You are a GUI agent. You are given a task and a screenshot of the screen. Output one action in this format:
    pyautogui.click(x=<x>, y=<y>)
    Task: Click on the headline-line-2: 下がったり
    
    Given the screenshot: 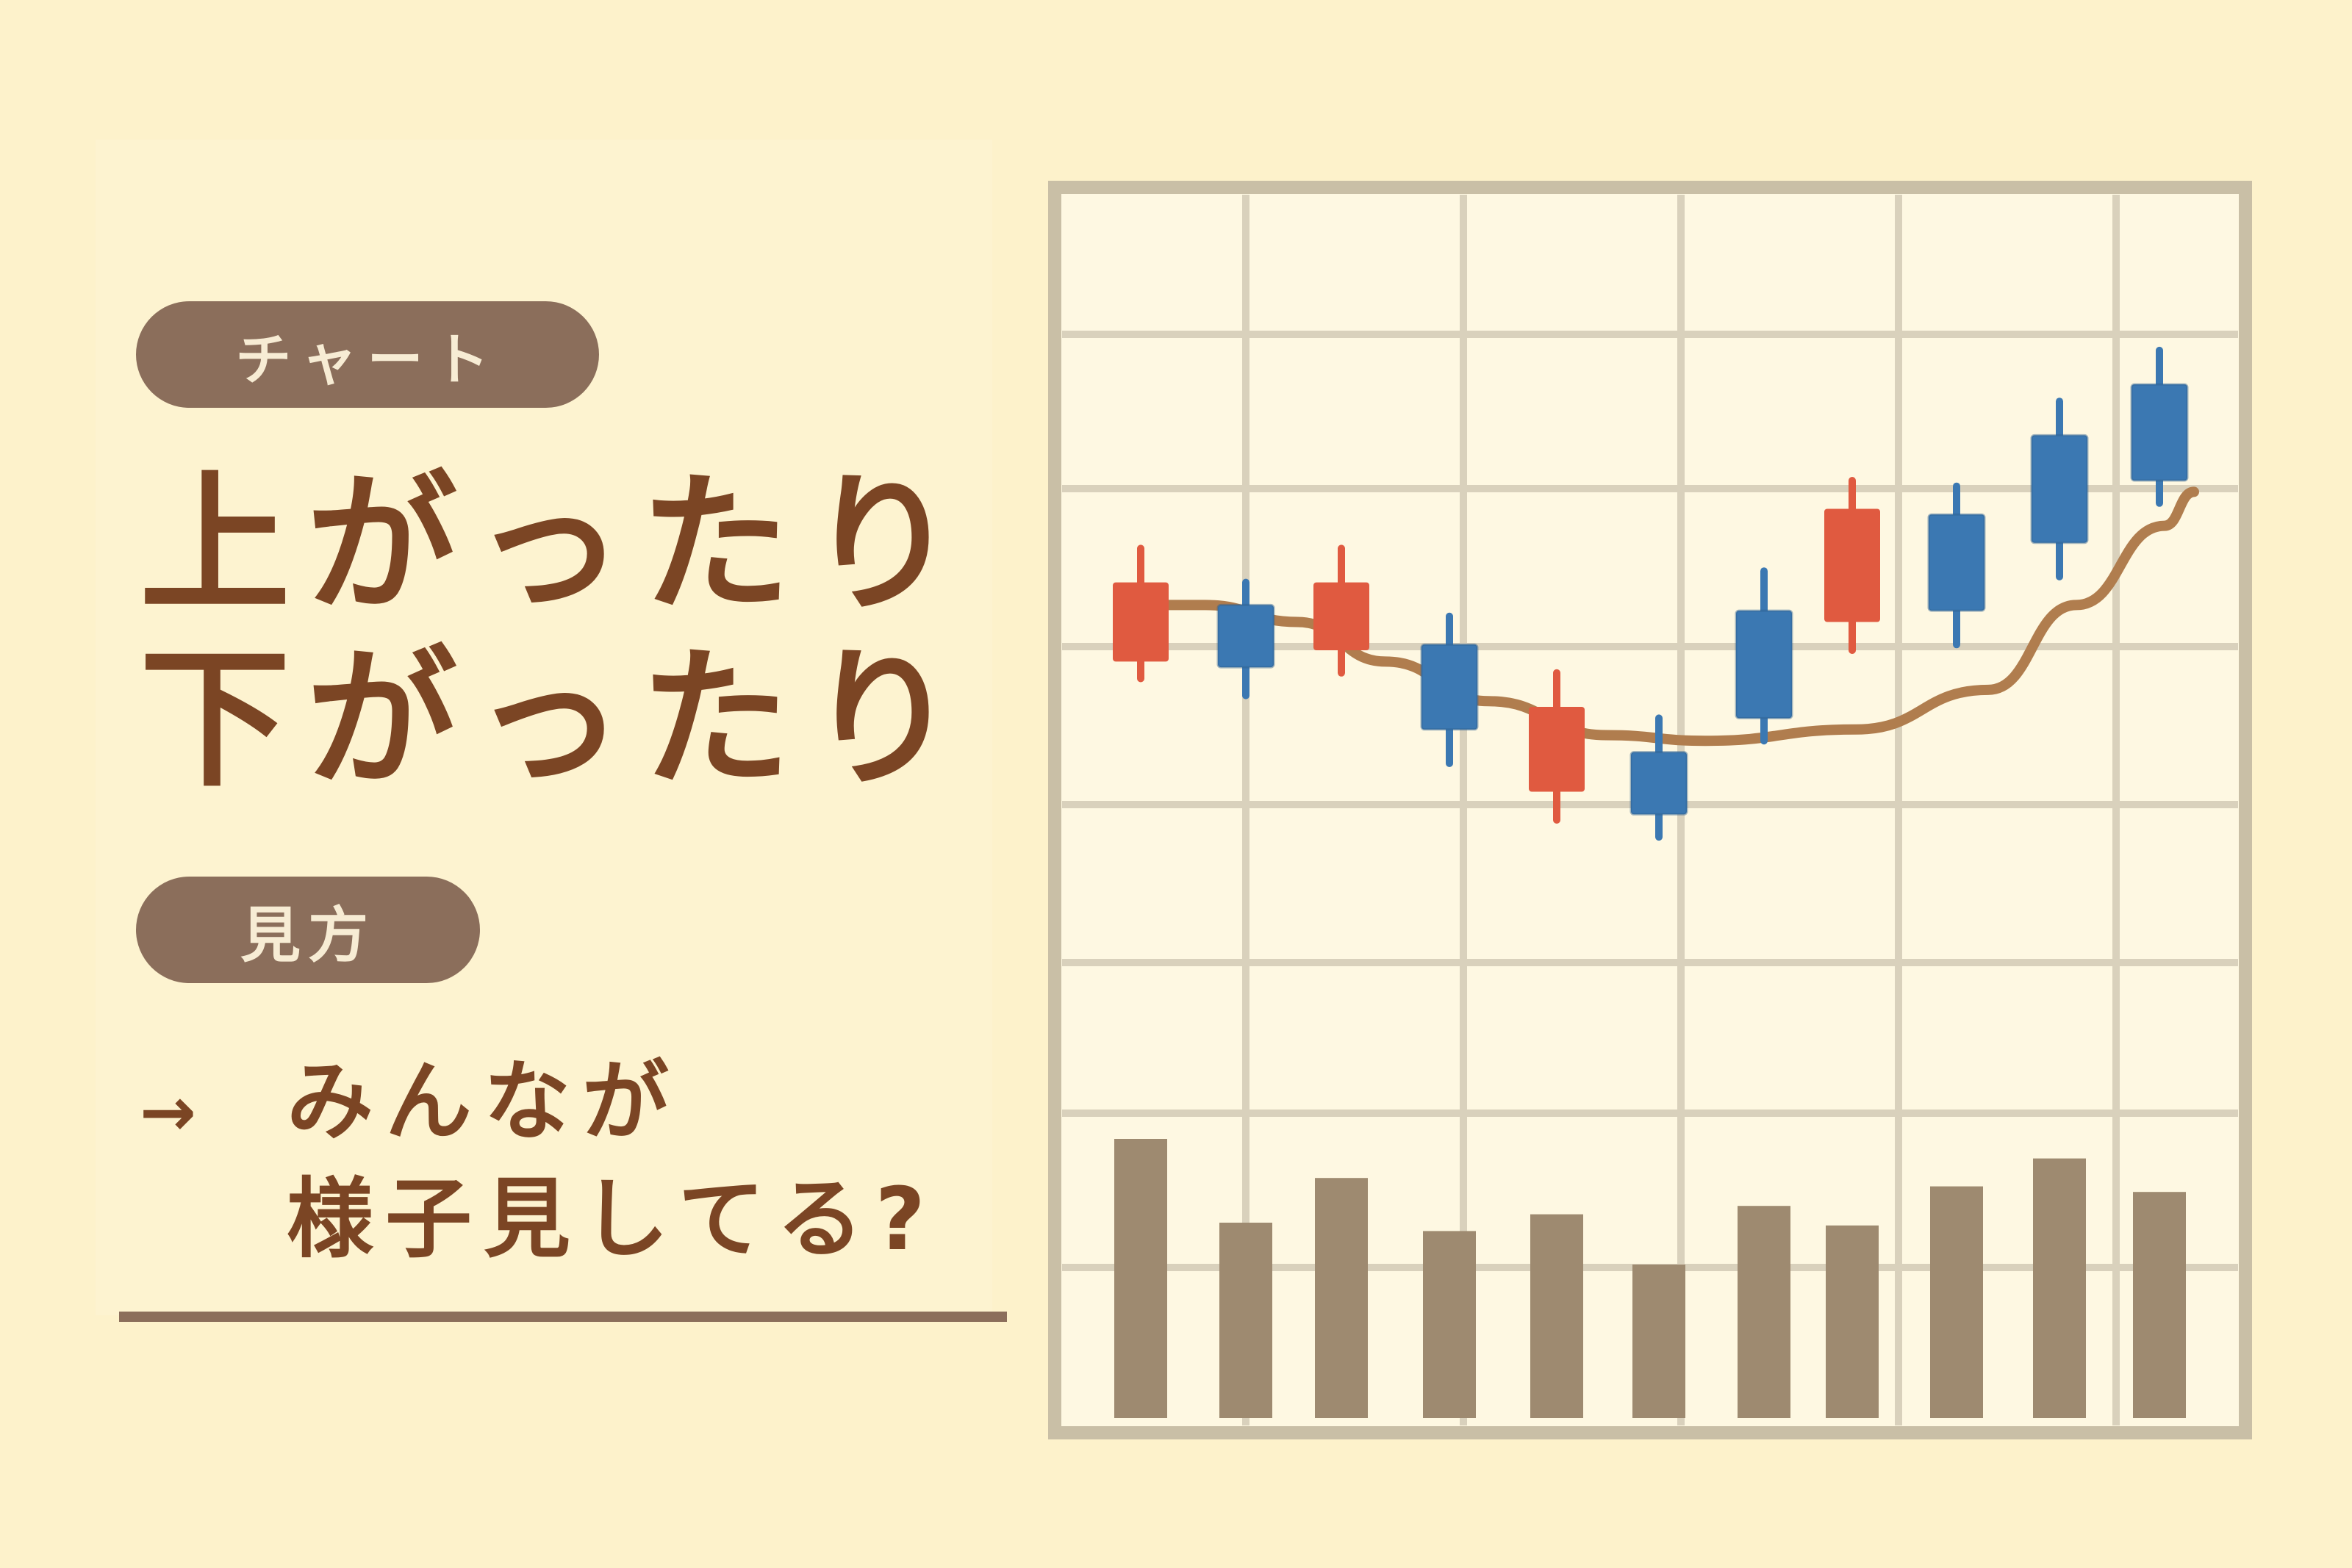 What is the action you would take?
    pyautogui.click(x=557, y=721)
    